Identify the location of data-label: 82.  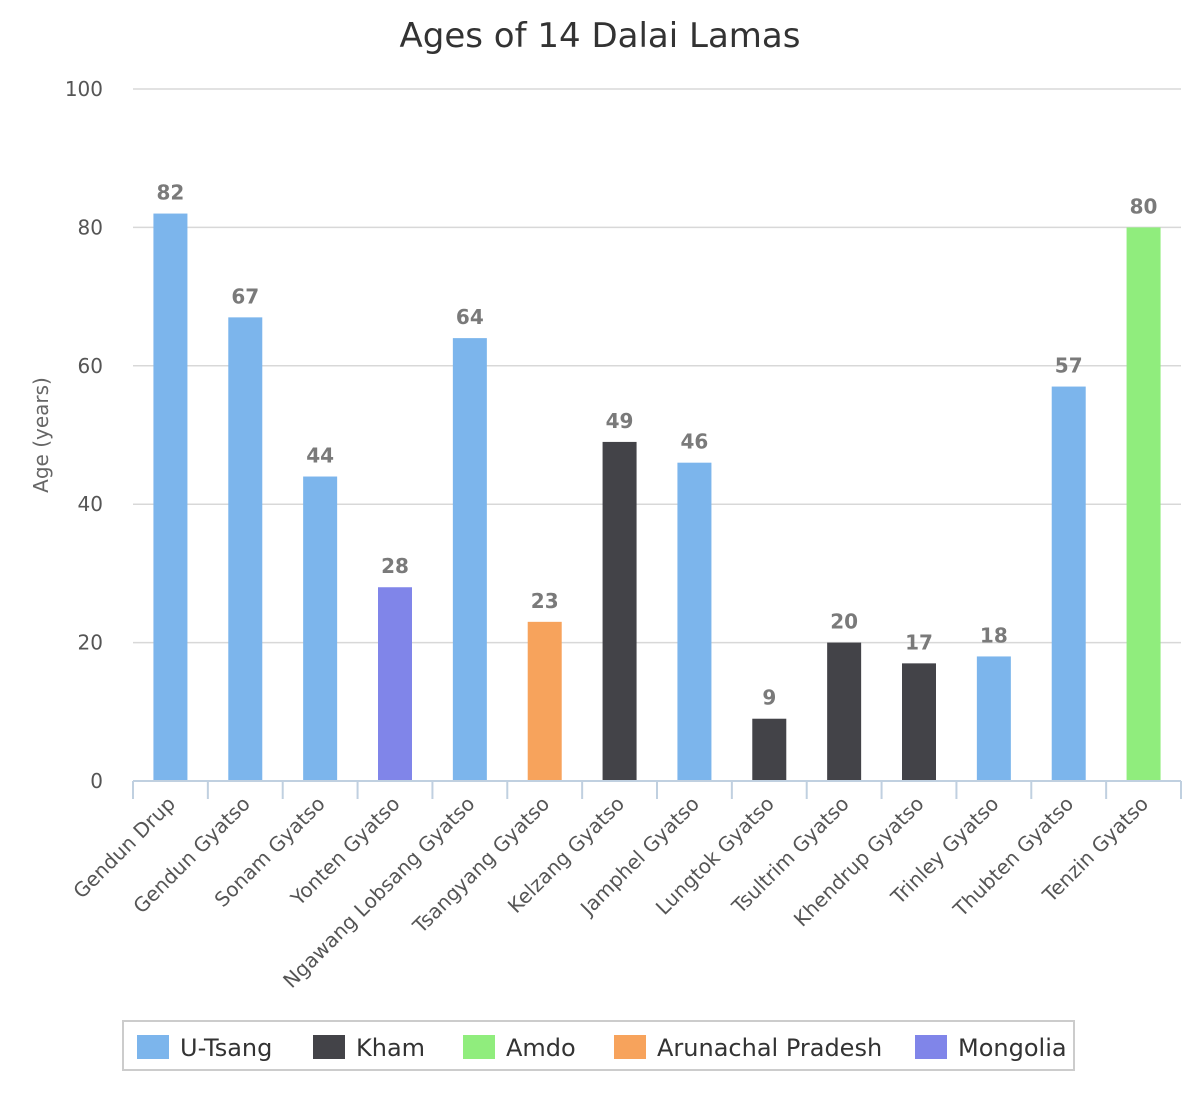
(171, 193).